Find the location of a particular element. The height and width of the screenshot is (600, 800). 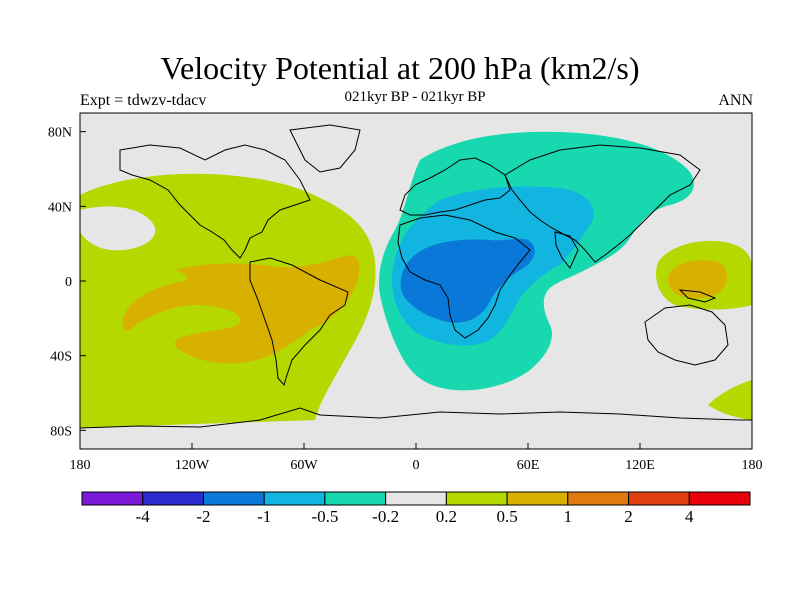

colorbar-label: 1 is located at coordinates (568, 516).